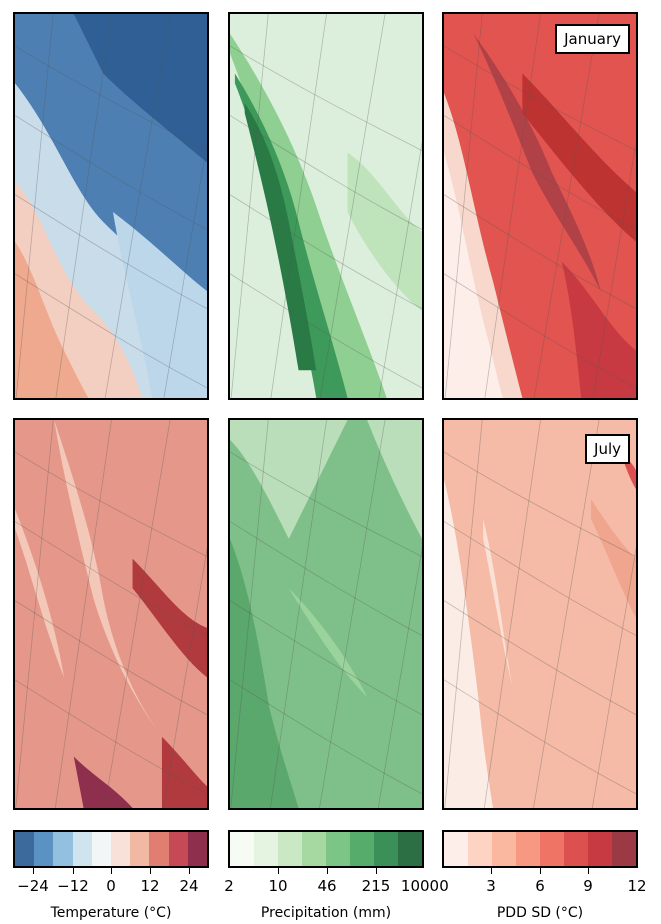 The height and width of the screenshot is (924, 661). What do you see at coordinates (491, 886) in the screenshot?
I see `pdd-sd-tick-label: 3` at bounding box center [491, 886].